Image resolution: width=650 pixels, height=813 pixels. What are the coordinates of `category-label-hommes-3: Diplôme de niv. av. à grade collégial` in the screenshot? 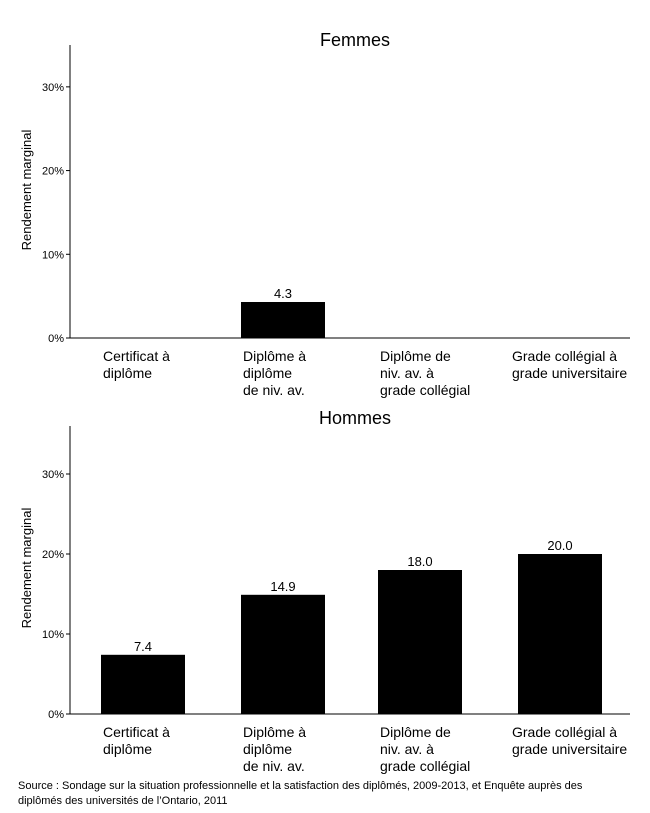 It's located at (425, 749).